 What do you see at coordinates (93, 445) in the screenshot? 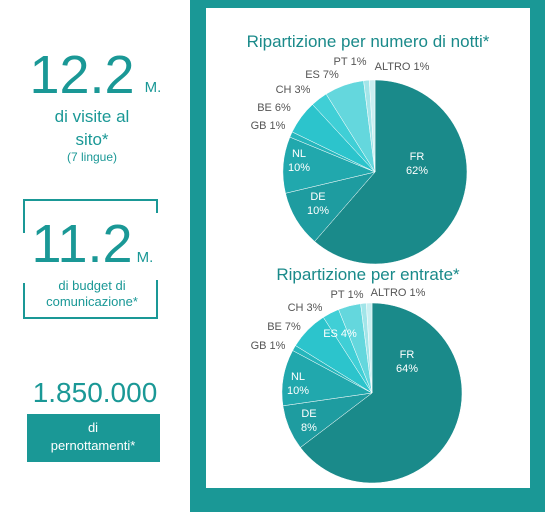
I see `nights-line: pernottamenti*` at bounding box center [93, 445].